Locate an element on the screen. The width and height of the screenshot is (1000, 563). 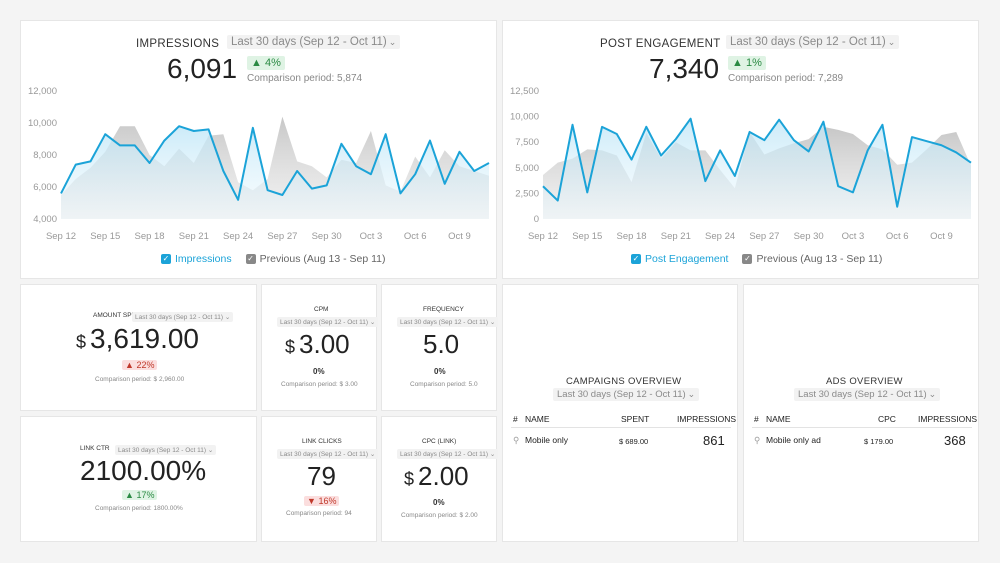
frequency-period-select: Last 30 days (Sep 12 - Oct 11) ⌄ is located at coordinates (448, 322).